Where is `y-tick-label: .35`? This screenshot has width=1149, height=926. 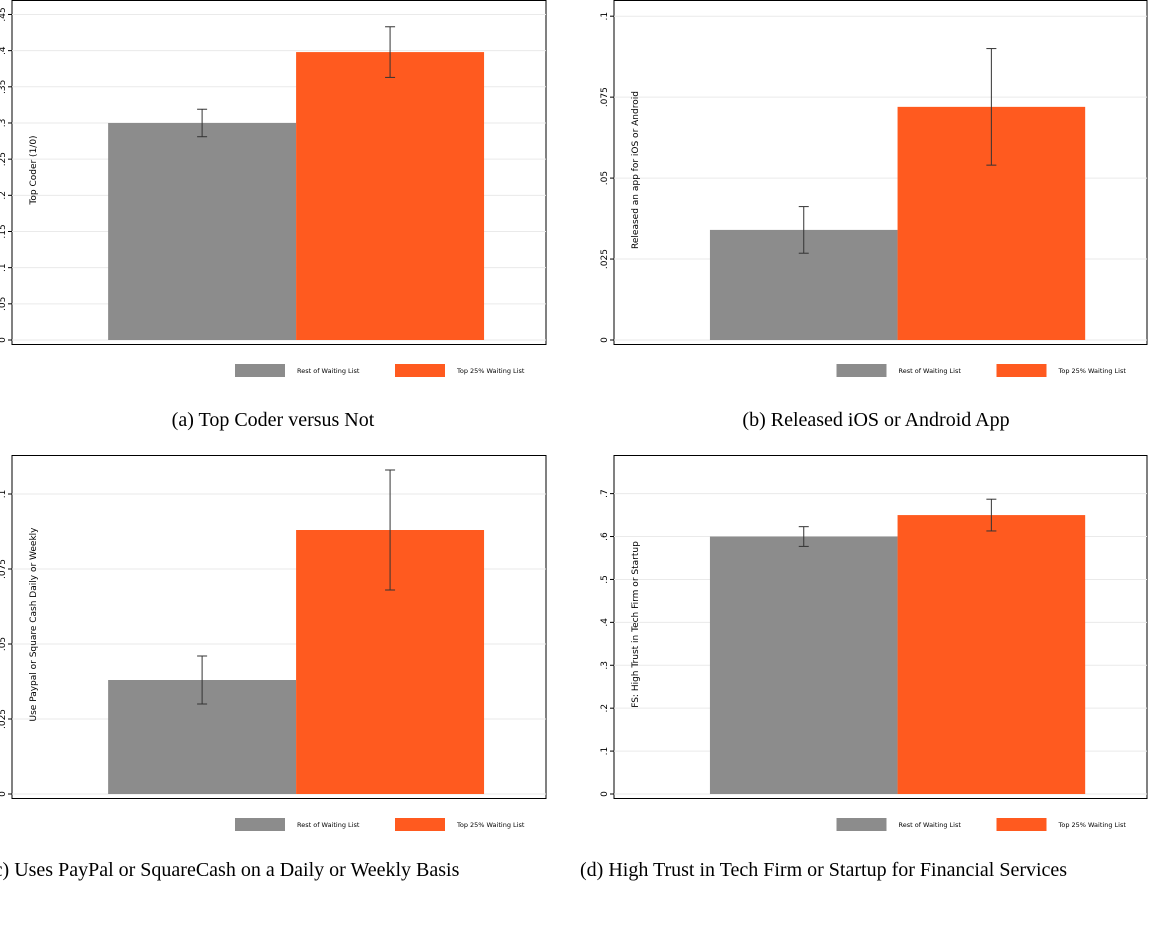 y-tick-label: .35 is located at coordinates (4, 87).